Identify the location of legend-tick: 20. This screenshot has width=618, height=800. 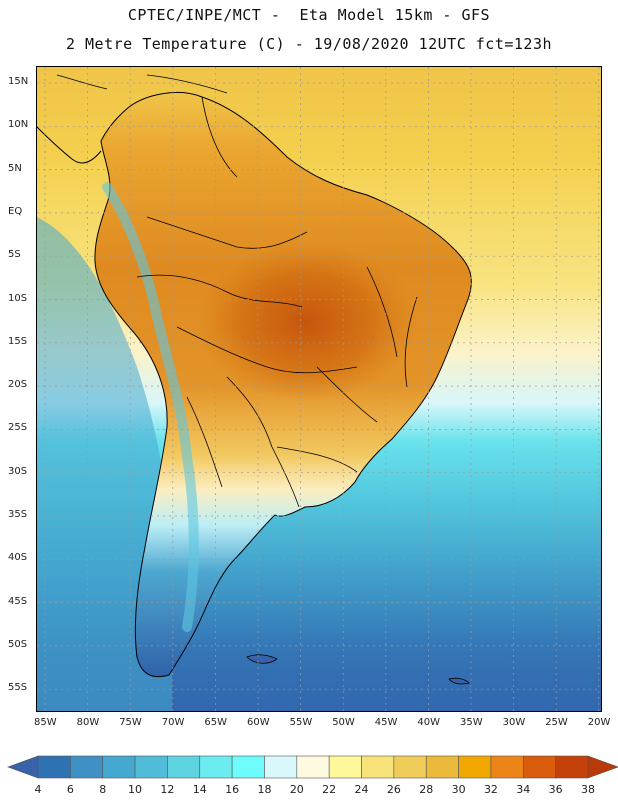
(296, 789).